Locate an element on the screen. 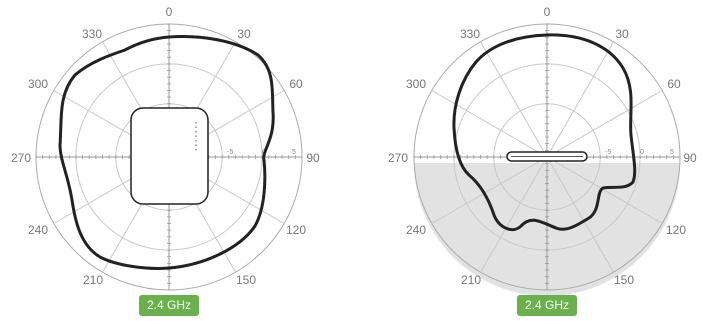  ring-label-0: 0 is located at coordinates (642, 152).